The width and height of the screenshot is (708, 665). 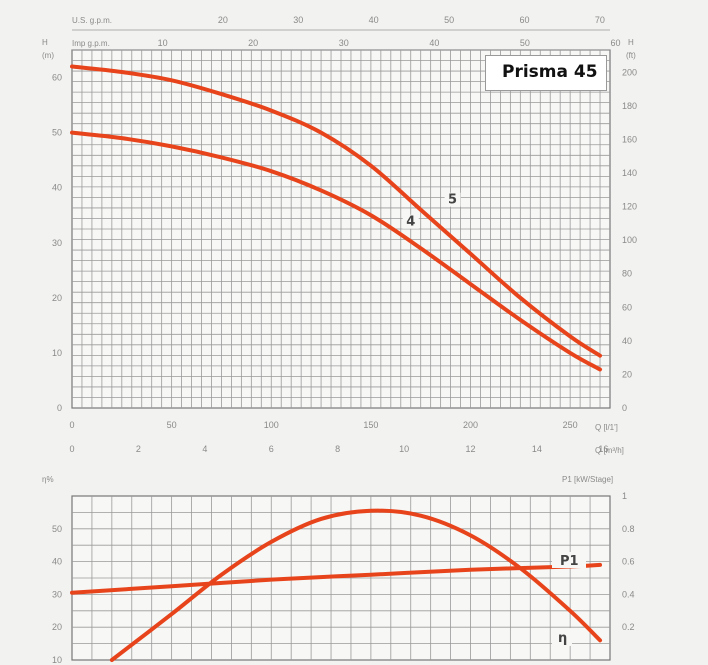 What do you see at coordinates (57, 529) in the screenshot?
I see `eta-tick-label: 50` at bounding box center [57, 529].